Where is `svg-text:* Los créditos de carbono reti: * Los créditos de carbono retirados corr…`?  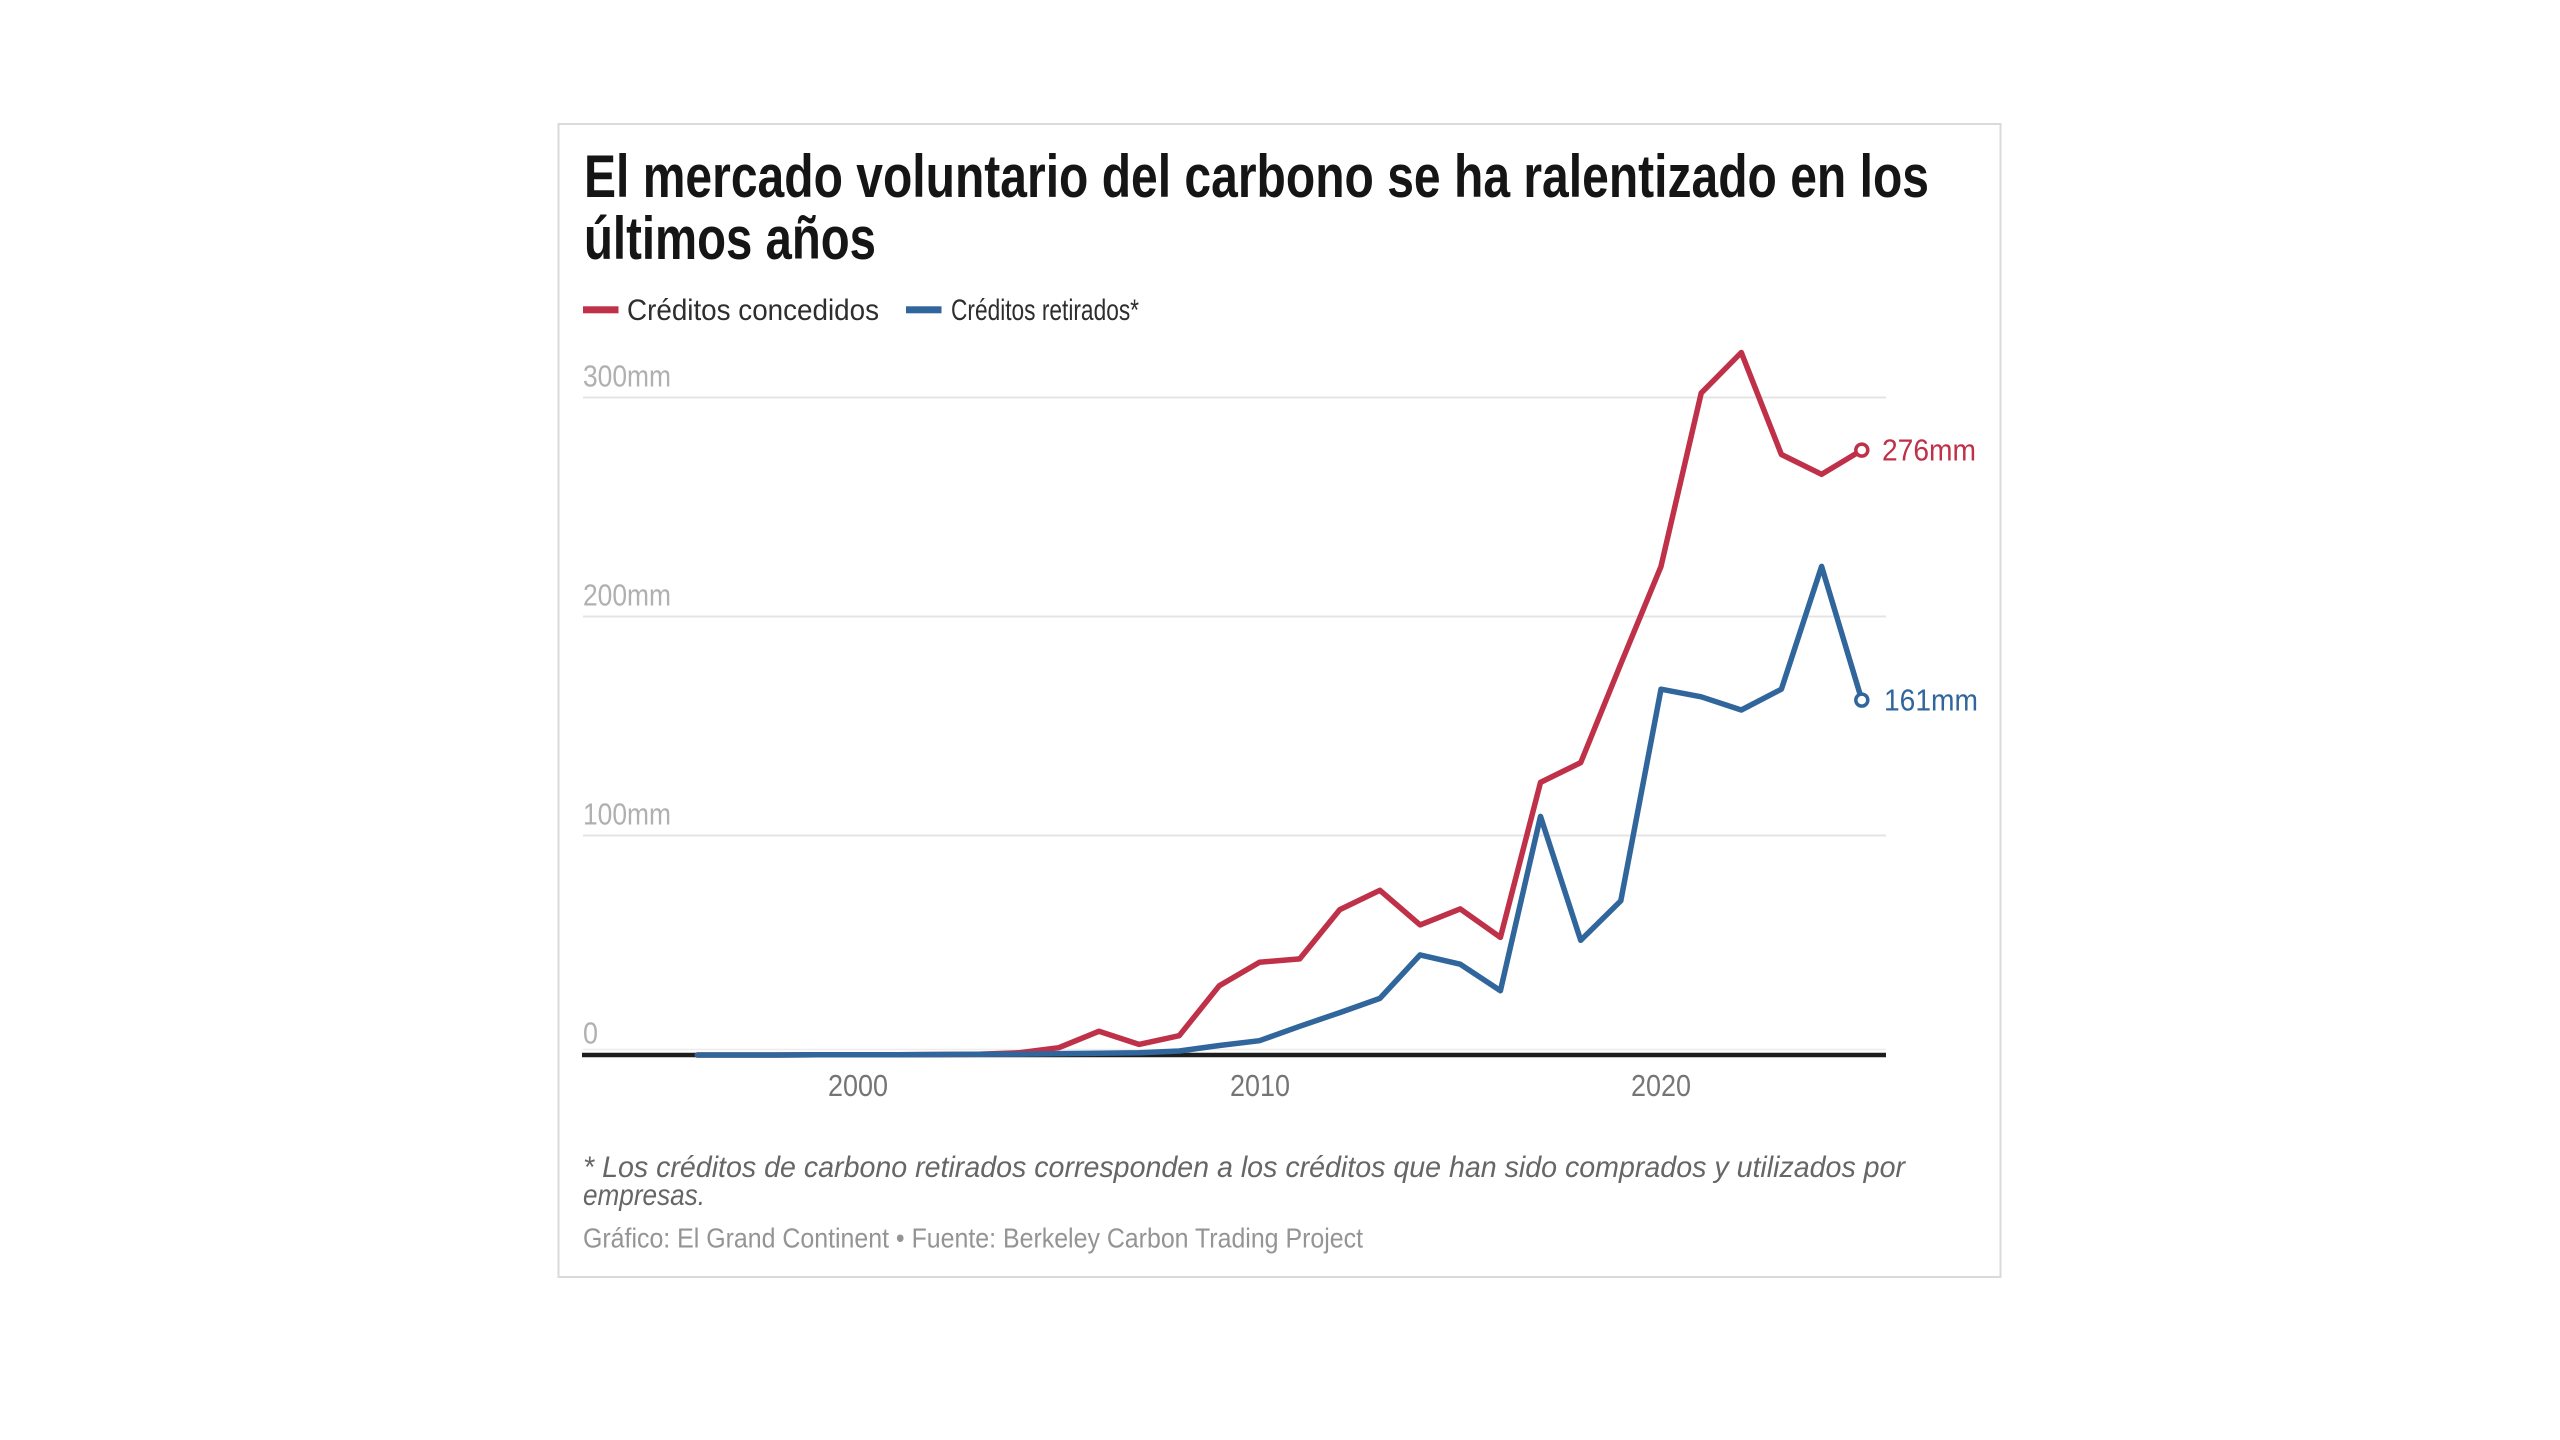
svg-text:* Los créditos de carbono reti: * Los créditos de carbono retirados corr… is located at coordinates (1244, 1167).